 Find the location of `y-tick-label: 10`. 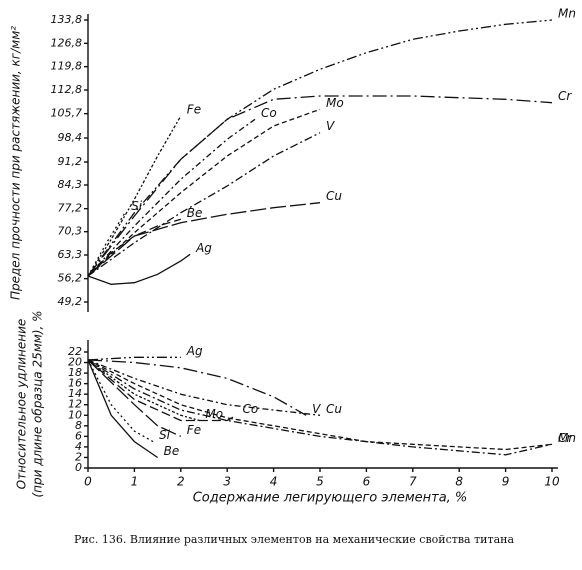

y-tick-label: 10 is located at coordinates (75, 414).